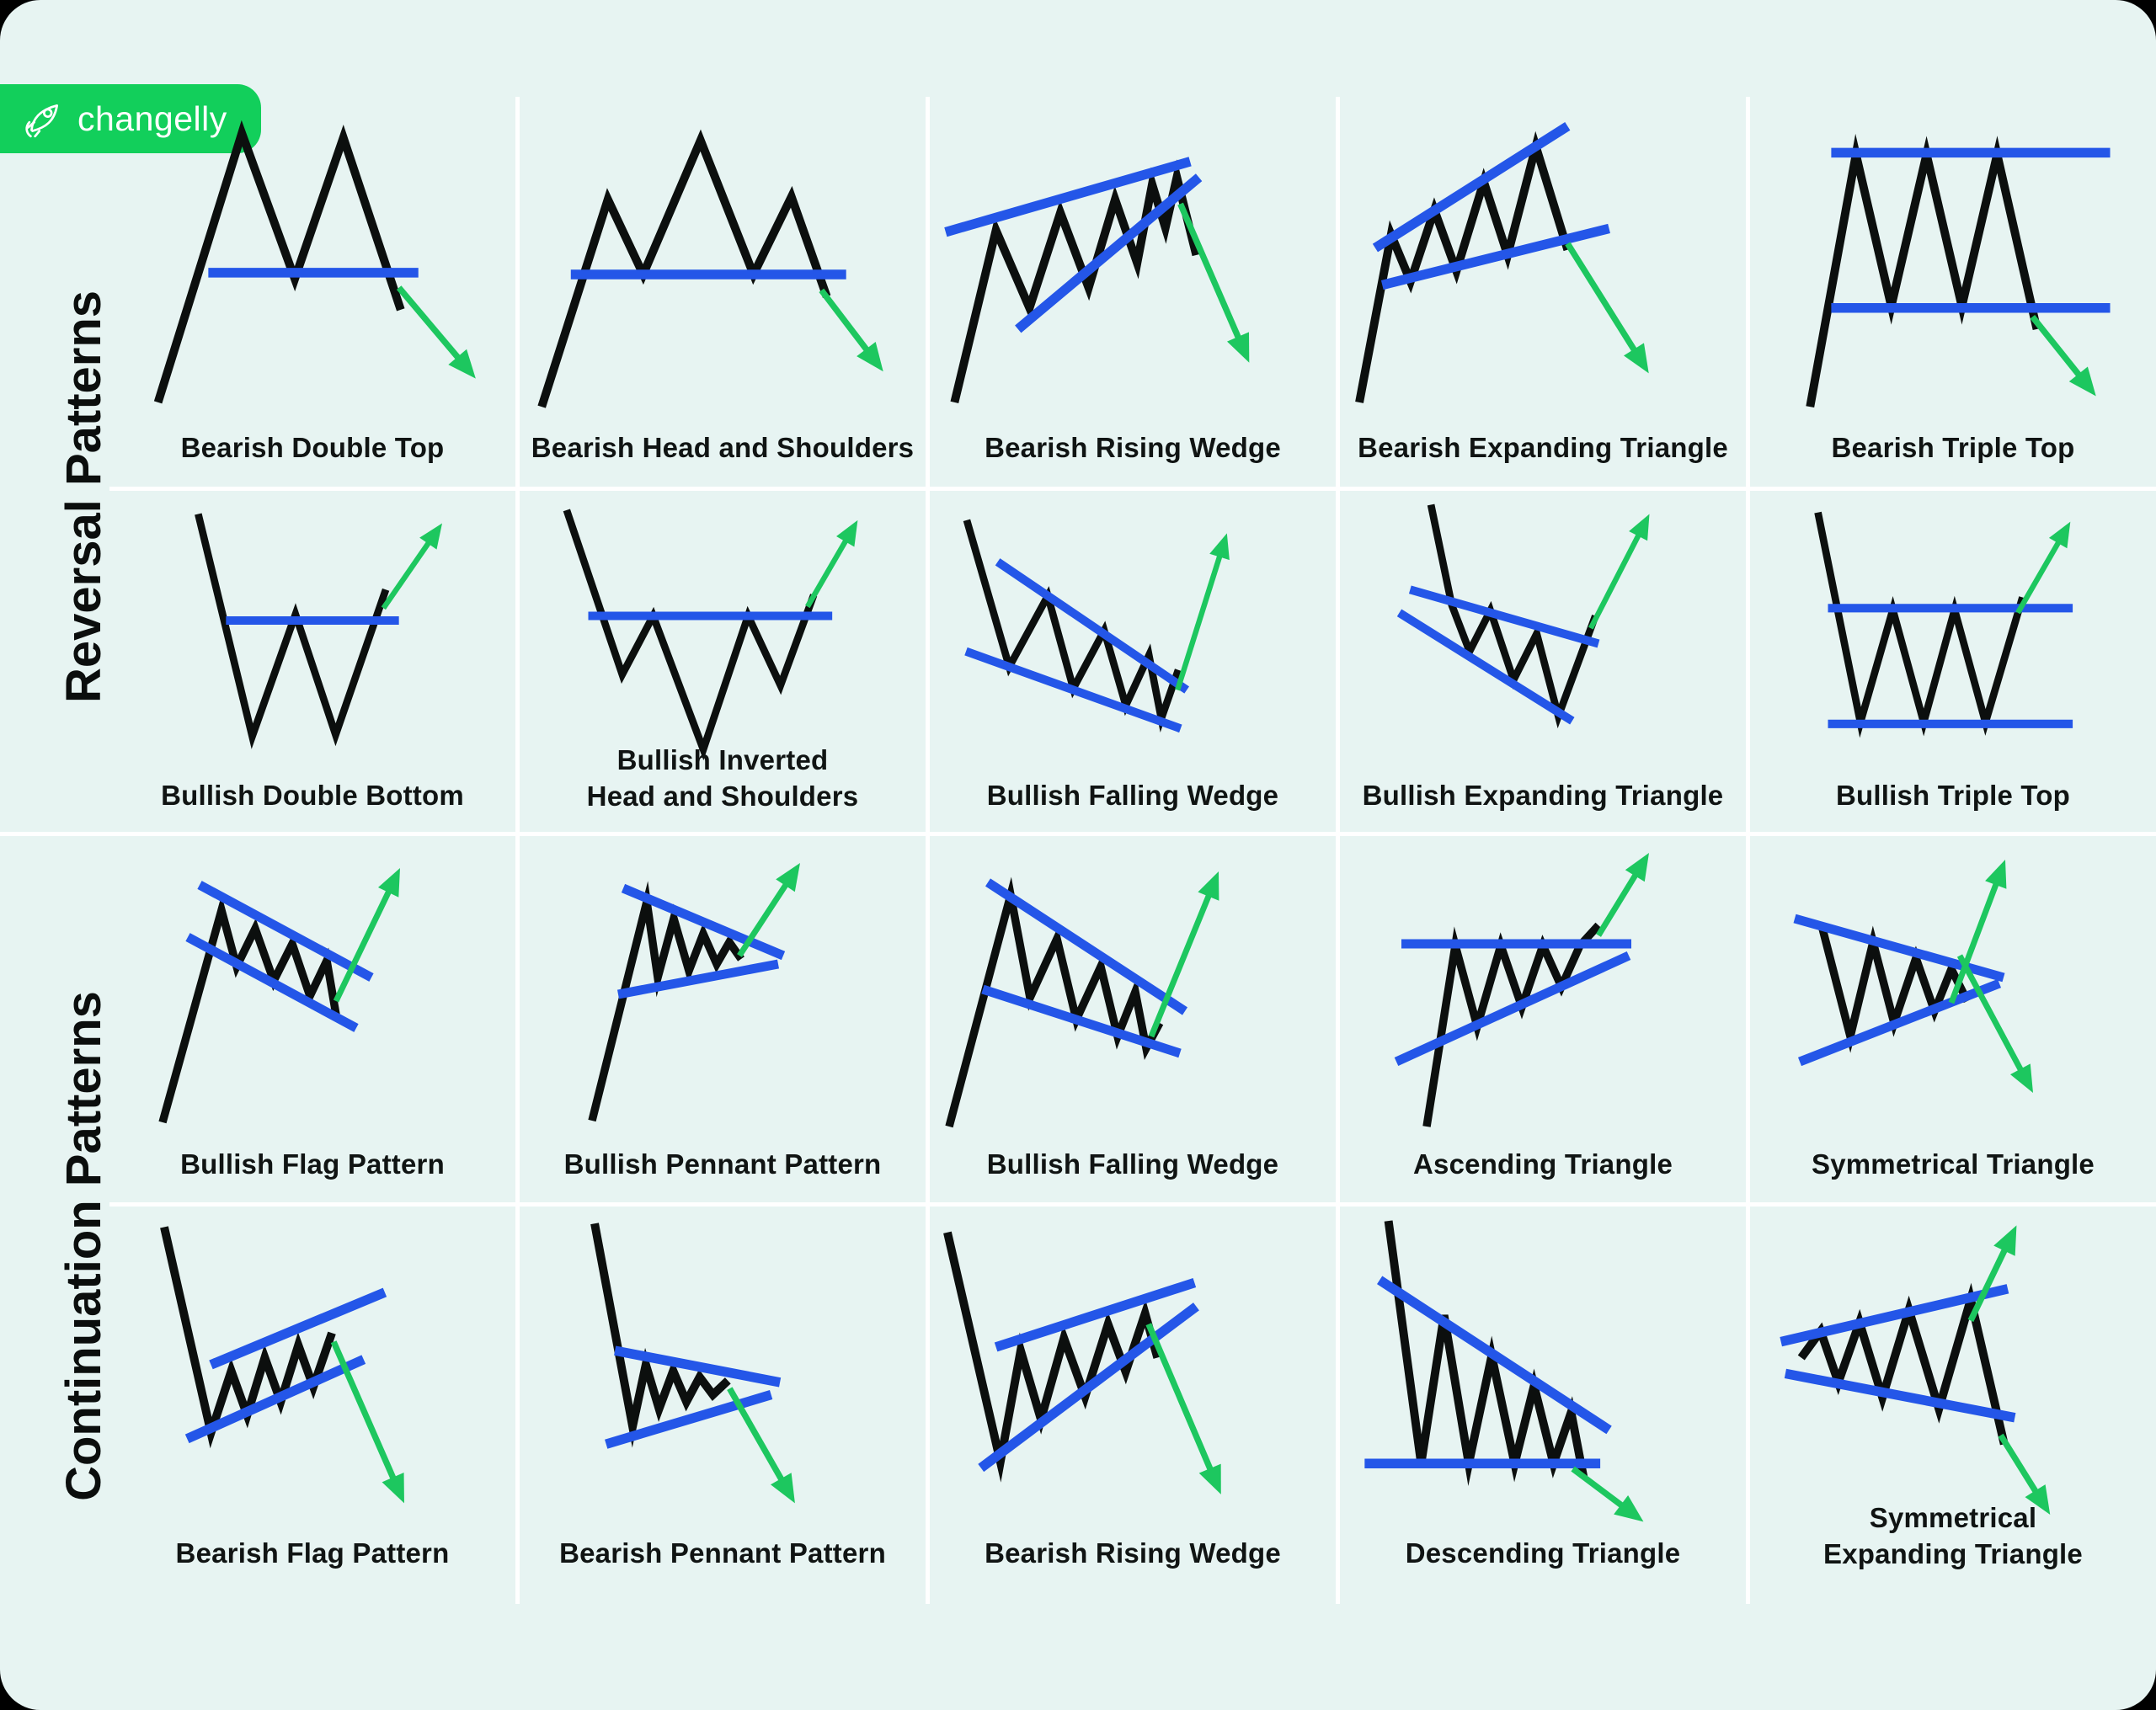 This screenshot has height=1710, width=2156. What do you see at coordinates (1953, 795) in the screenshot?
I see `pattern-label: Bullish Triple Top` at bounding box center [1953, 795].